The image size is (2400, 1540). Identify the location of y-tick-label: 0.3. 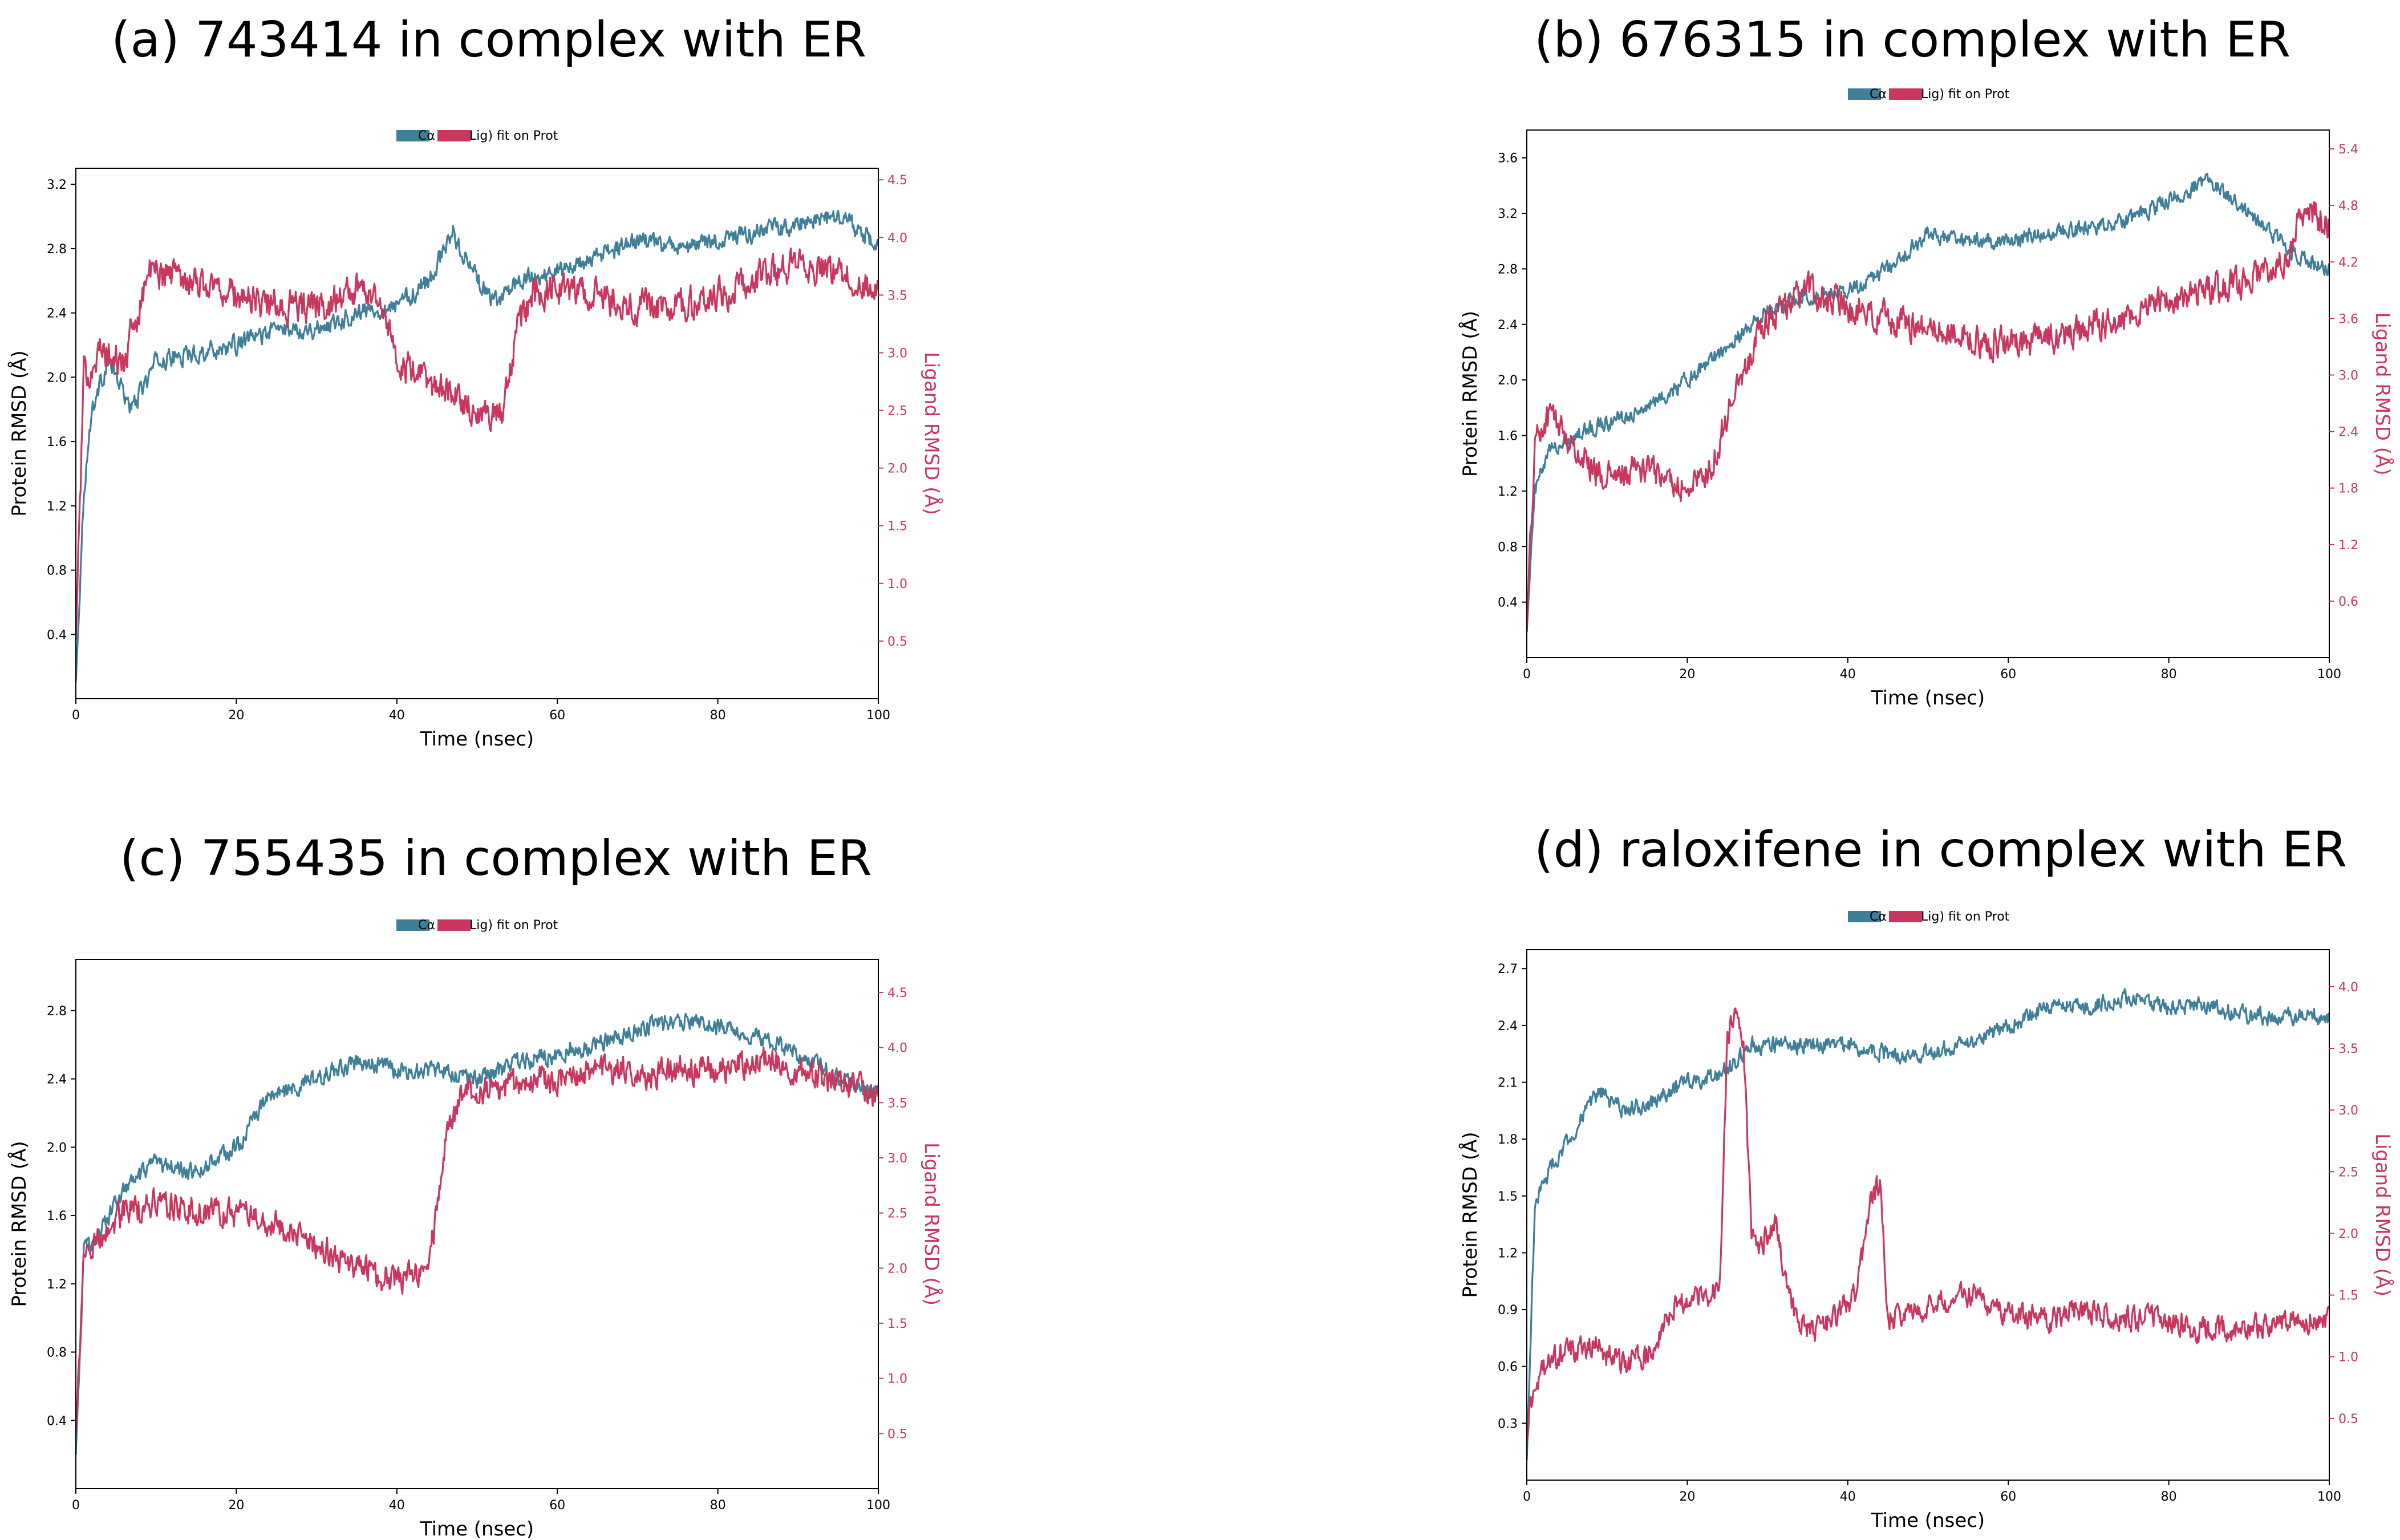
(1508, 1424).